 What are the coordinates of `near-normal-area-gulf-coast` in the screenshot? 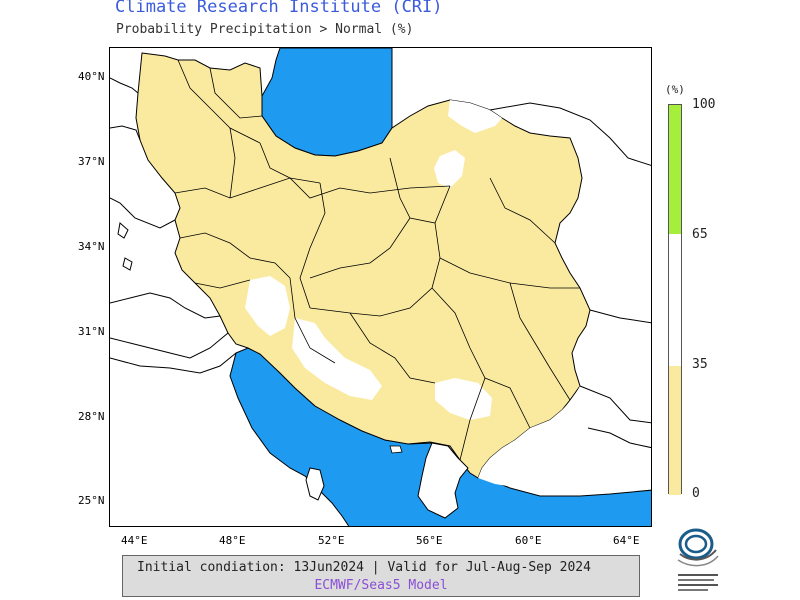 It's located at (337, 359).